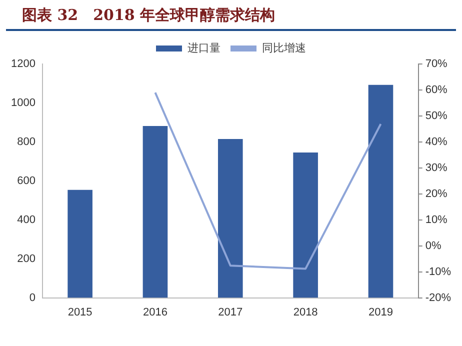 This screenshot has height=346, width=462. I want to click on y2-tick-label: 70%, so click(436, 64).